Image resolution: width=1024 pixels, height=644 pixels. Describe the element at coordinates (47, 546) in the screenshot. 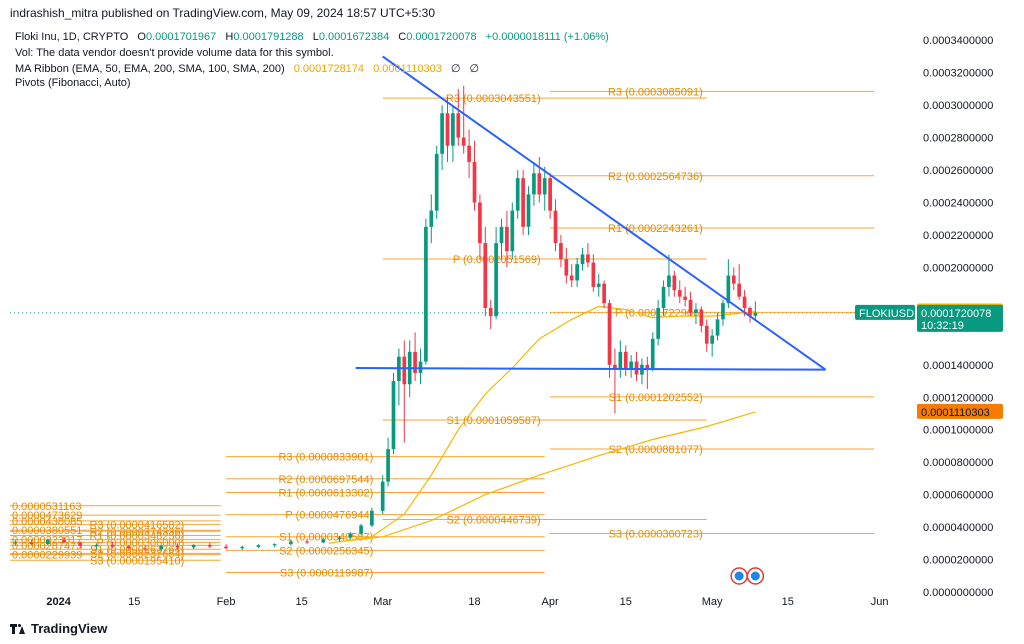

I see `pivot-label: 0.0000287473` at that location.